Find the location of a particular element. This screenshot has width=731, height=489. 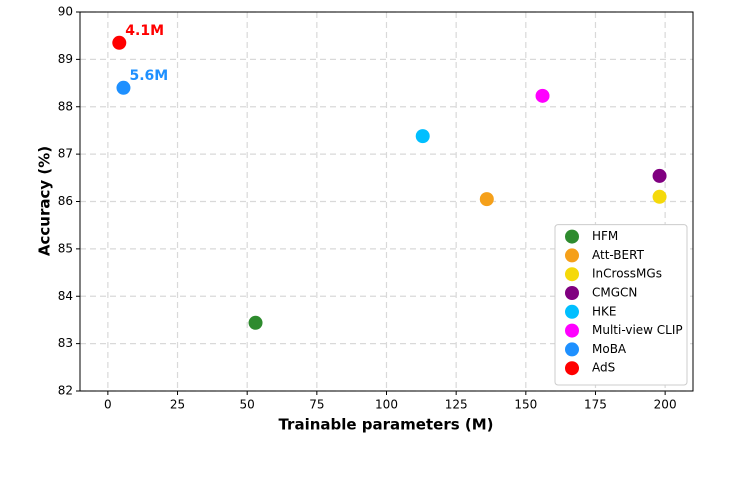

legend-label: CMGCN is located at coordinates (614, 293).